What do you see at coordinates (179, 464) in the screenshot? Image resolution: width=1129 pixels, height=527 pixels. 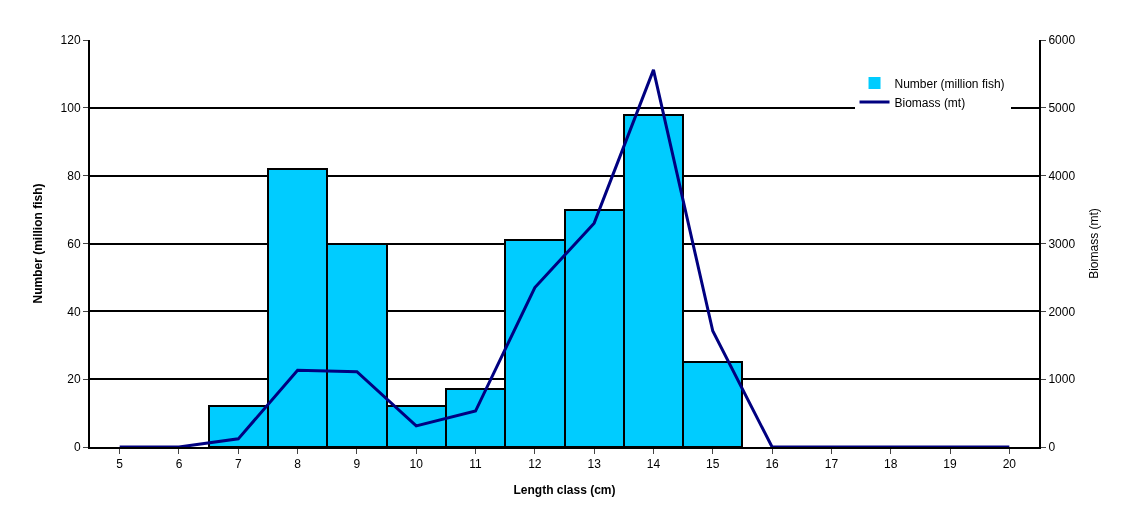 I see `x-tick-label: 6` at bounding box center [179, 464].